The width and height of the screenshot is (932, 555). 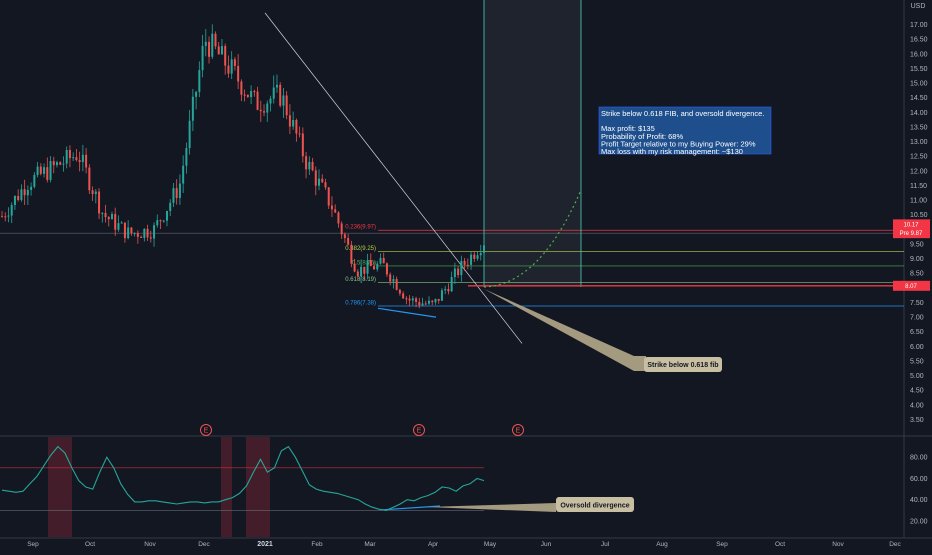 I want to click on info-box-line: Probability of Profit: 68%, so click(x=642, y=136).